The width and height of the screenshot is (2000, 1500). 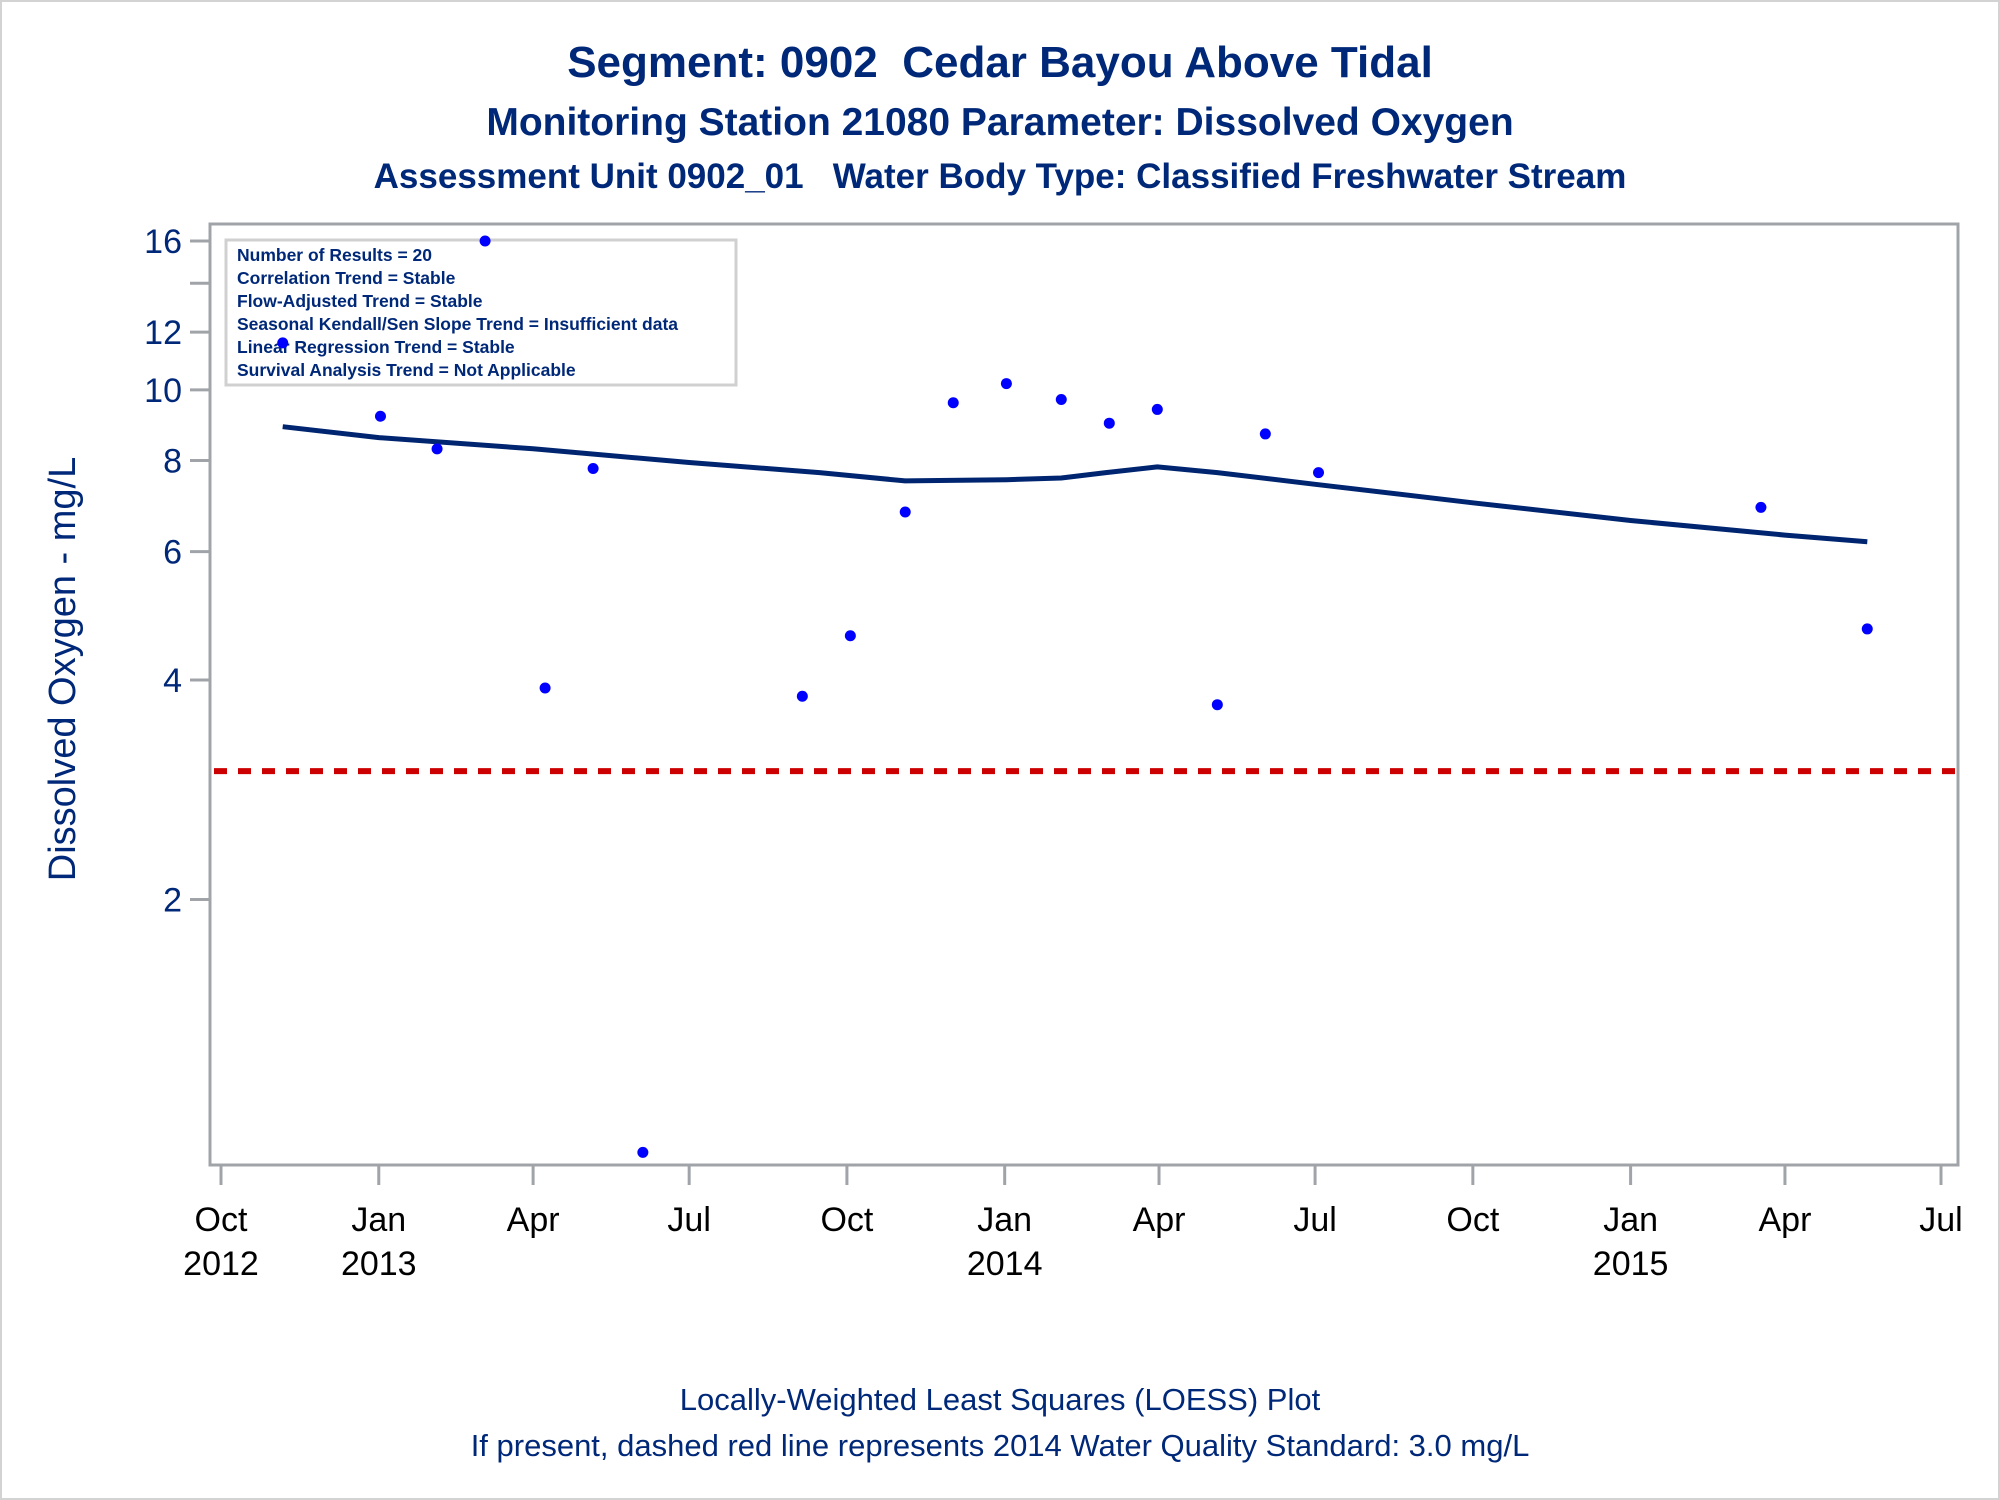 I want to click on y-tick-label: 6, so click(x=172, y=553).